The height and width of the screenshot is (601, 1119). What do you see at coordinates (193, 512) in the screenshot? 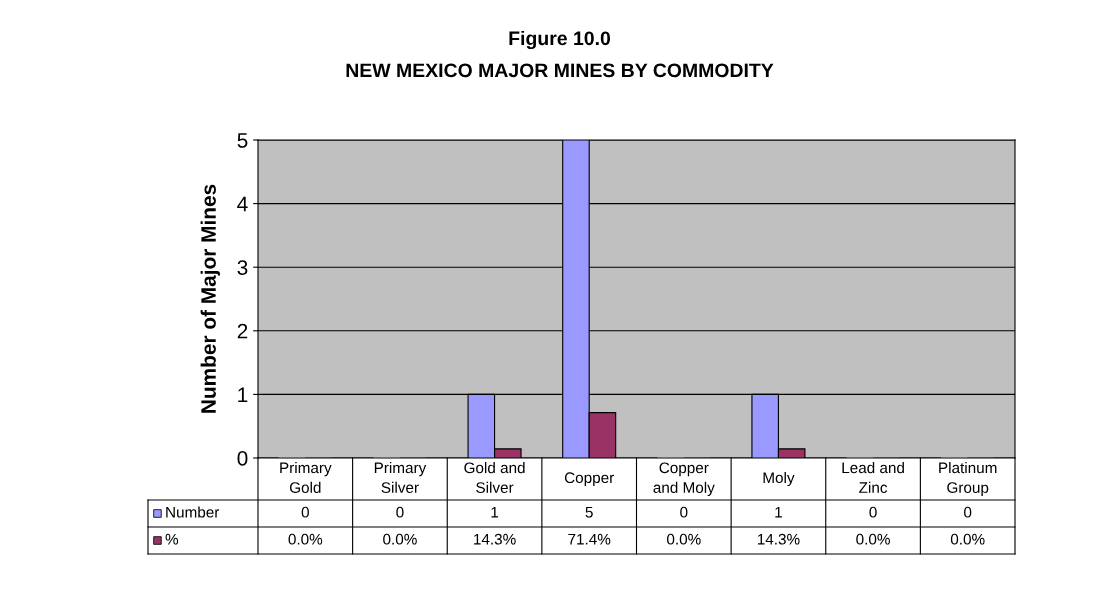
I see `legend-label: Number` at bounding box center [193, 512].